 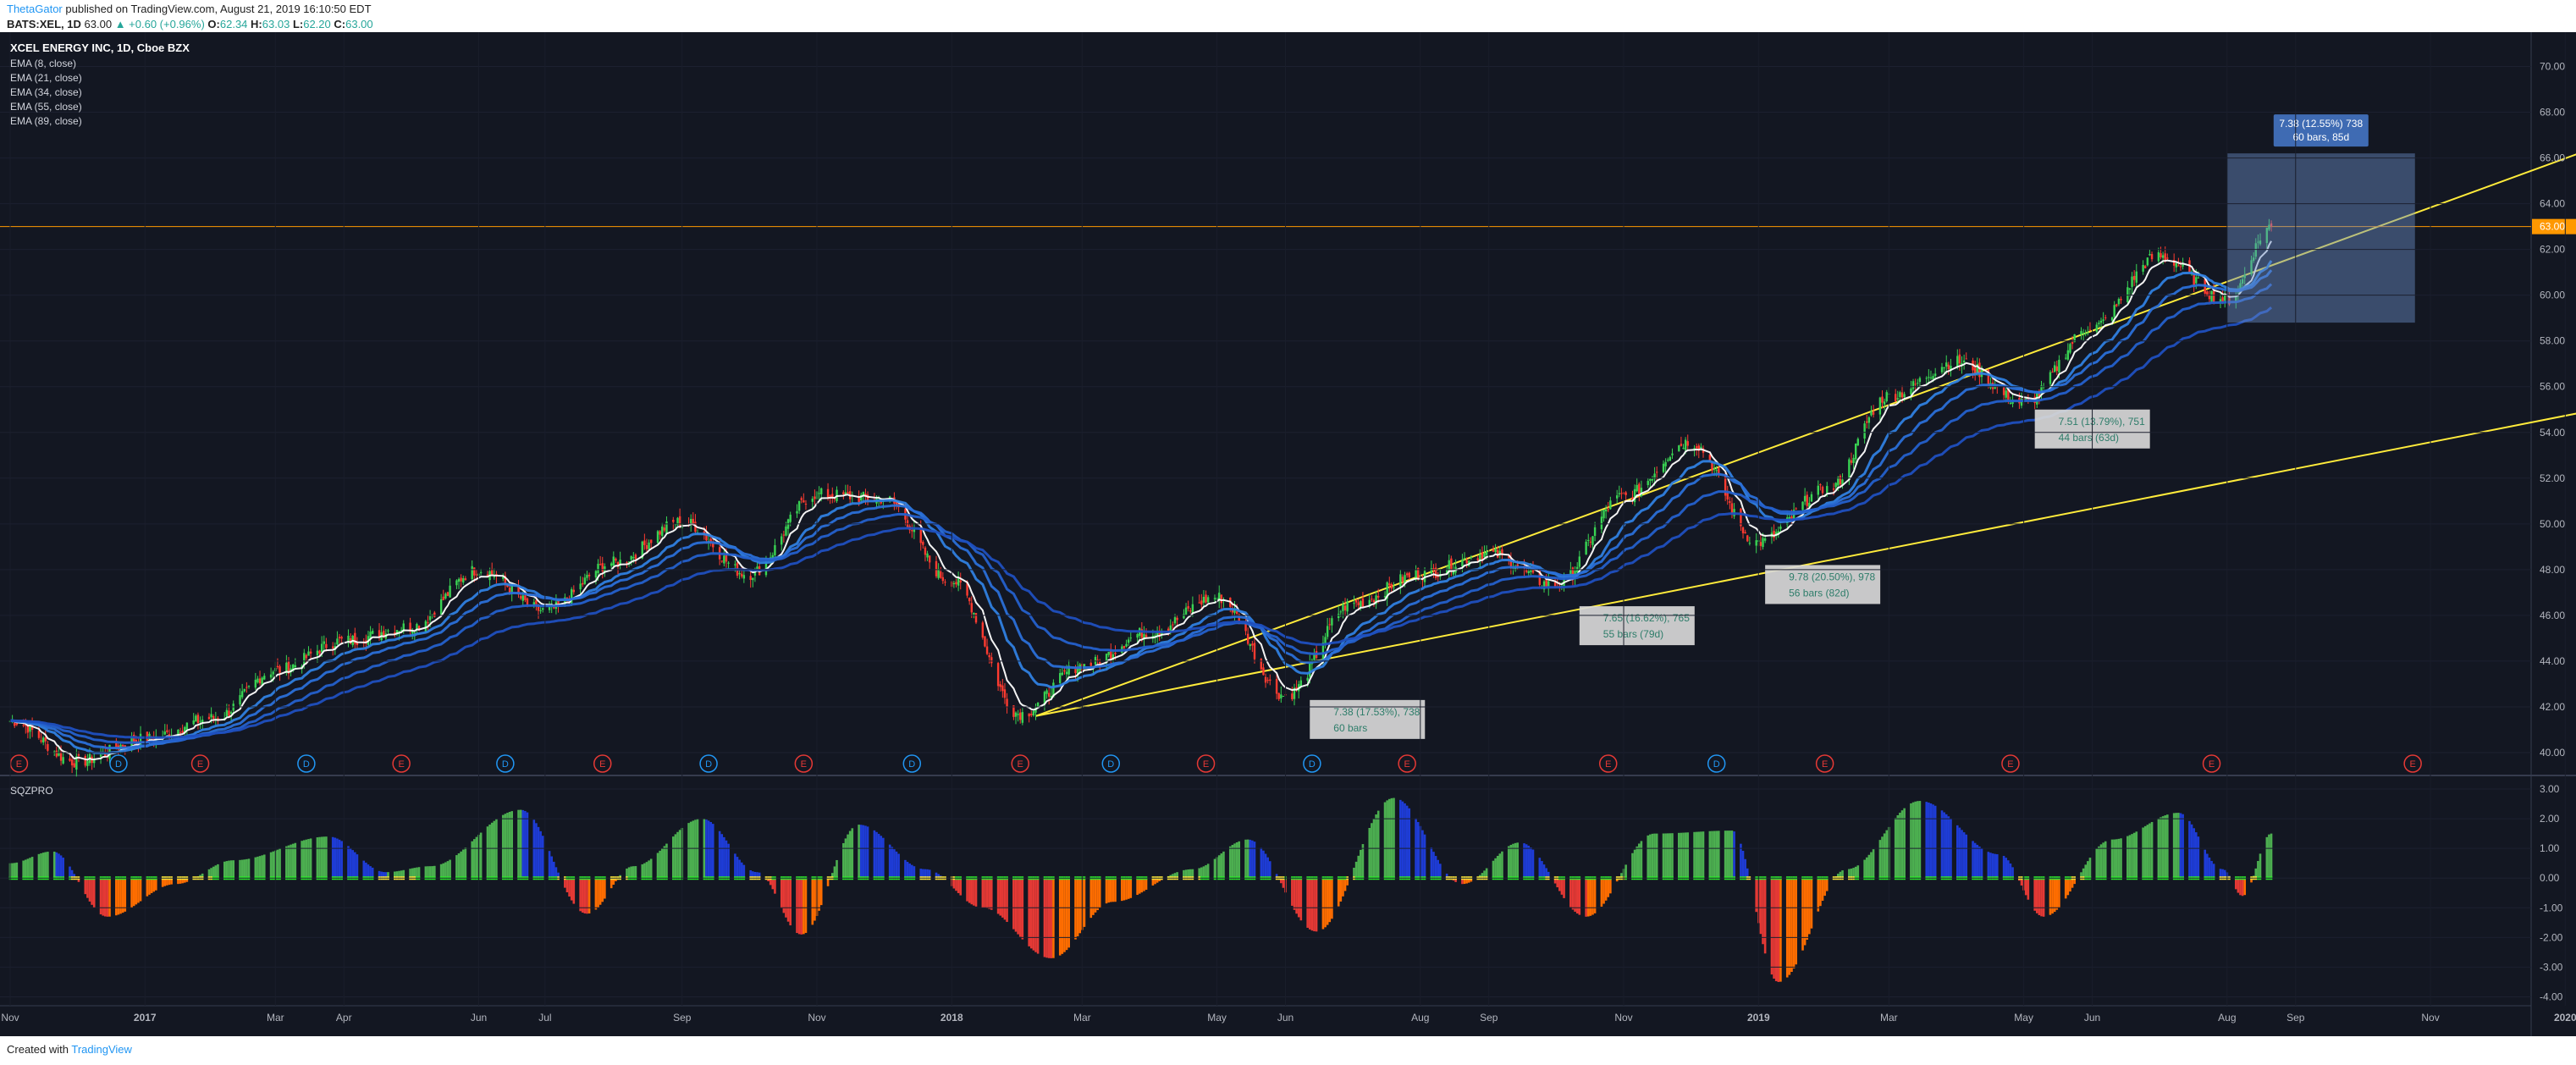 What do you see at coordinates (2321, 238) in the screenshot?
I see `projection-box` at bounding box center [2321, 238].